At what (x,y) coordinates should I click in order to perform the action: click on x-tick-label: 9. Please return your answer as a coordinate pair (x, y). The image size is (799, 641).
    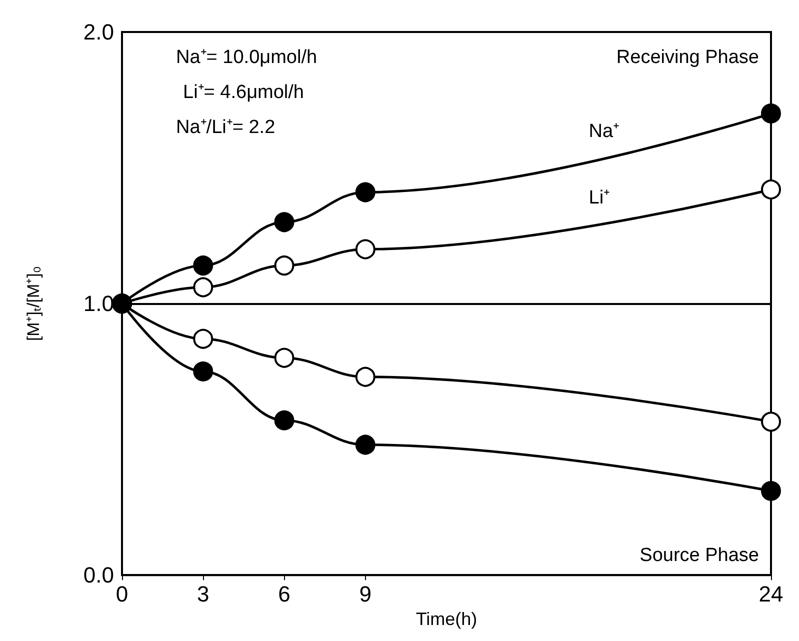
    Looking at the image, I should click on (365, 594).